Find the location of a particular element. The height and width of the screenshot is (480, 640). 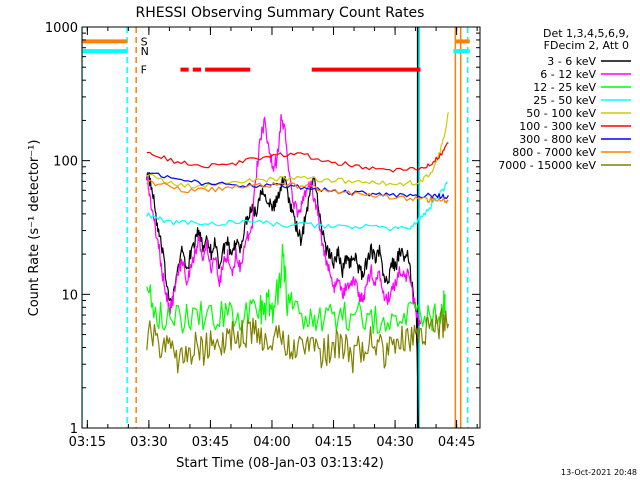

legend-label: 3 - 6 keV is located at coordinates (571, 61).